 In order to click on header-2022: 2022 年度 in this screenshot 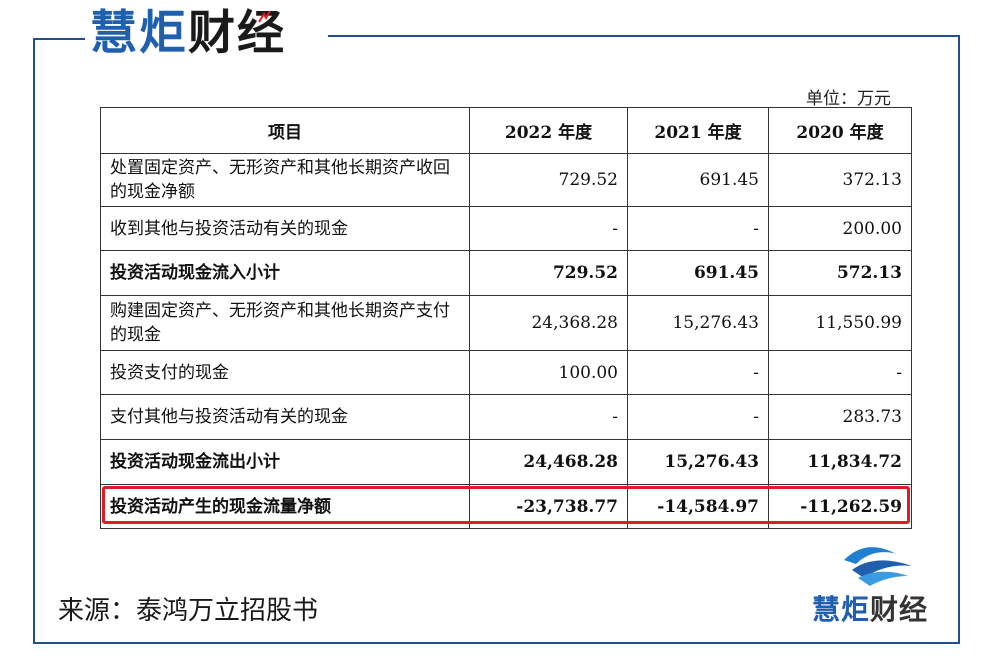, I will do `click(548, 130)`.